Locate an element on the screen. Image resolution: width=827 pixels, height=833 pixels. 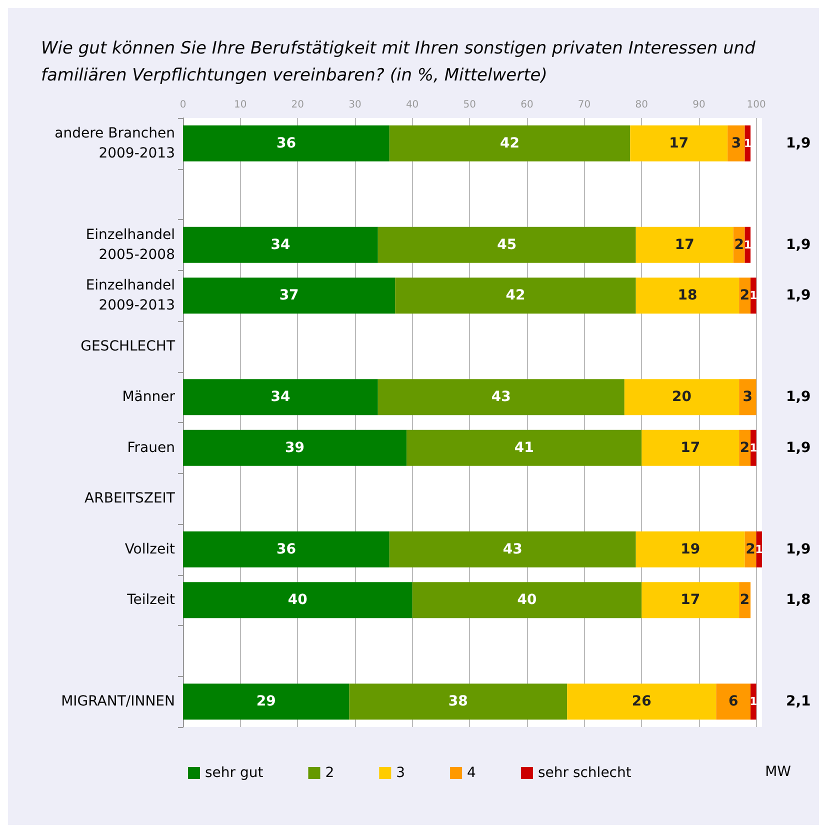
x-tick-label: 10 is located at coordinates (240, 105).